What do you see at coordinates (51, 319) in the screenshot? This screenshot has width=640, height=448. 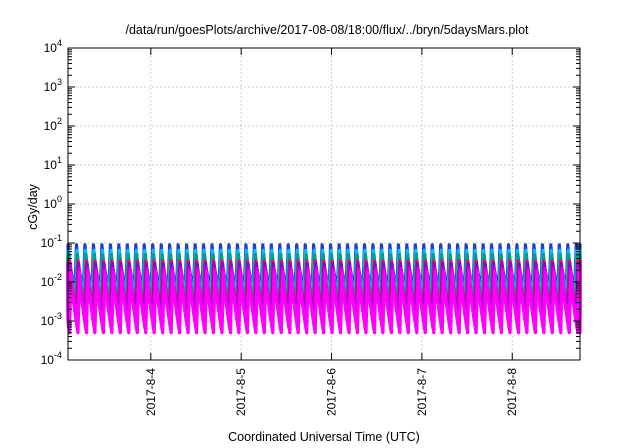 I see `y-tick-label: 10⁻³` at bounding box center [51, 319].